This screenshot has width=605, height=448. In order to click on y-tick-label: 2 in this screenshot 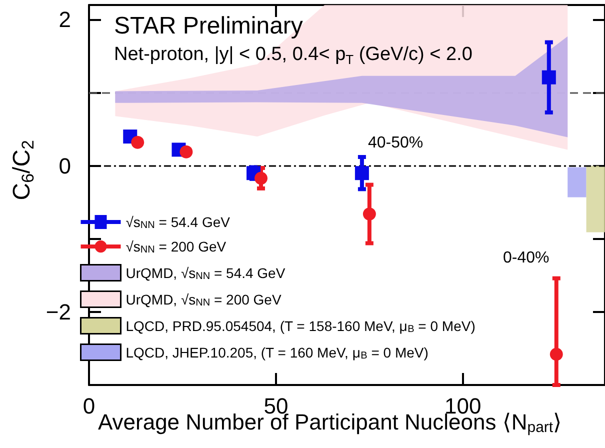, I will do `click(64, 19)`.